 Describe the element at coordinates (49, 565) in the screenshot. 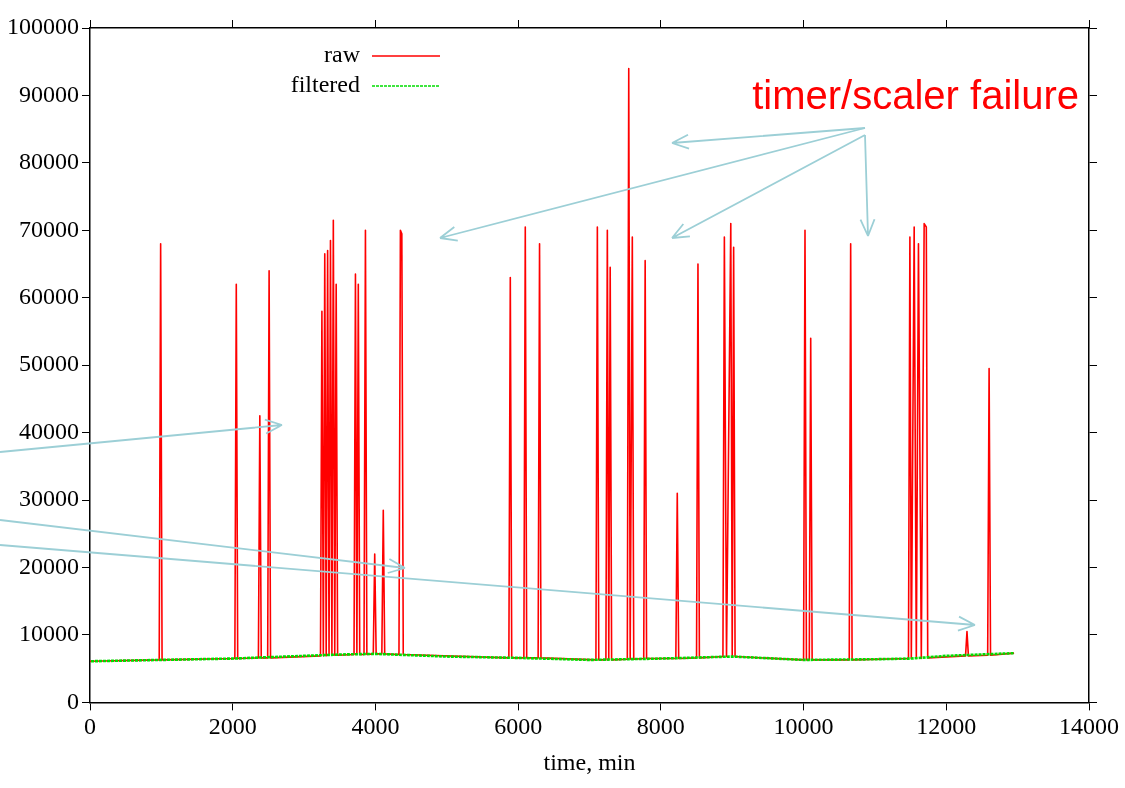

I see `y-tick-label: 20000` at that location.